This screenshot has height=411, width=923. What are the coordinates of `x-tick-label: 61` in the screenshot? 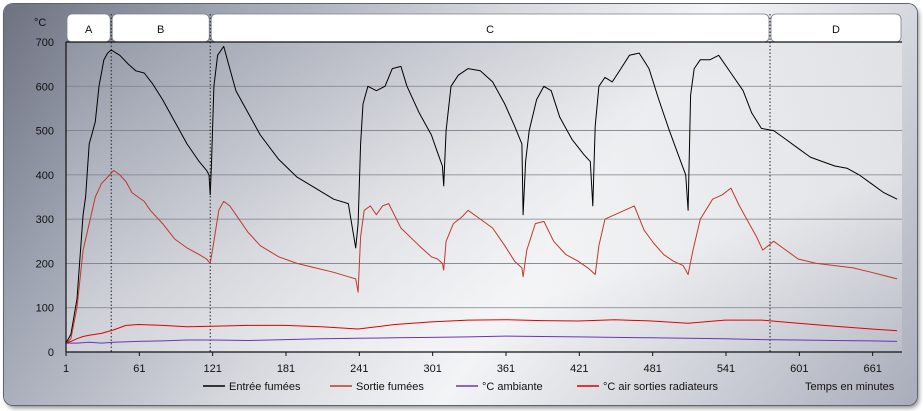 It's located at (139, 369).